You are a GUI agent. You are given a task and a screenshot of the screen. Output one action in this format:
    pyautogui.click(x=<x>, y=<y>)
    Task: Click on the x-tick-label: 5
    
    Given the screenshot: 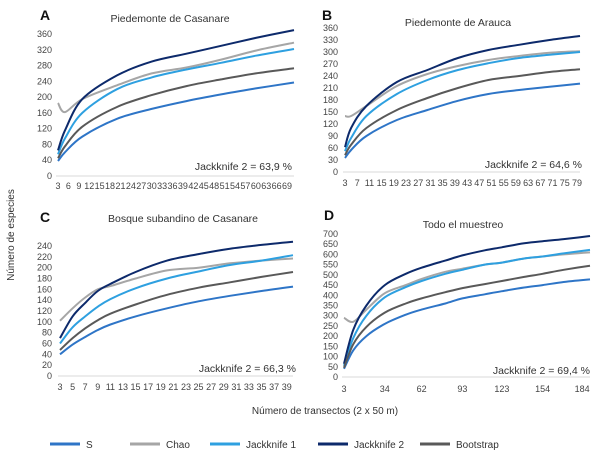 What is the action you would take?
    pyautogui.click(x=72, y=387)
    